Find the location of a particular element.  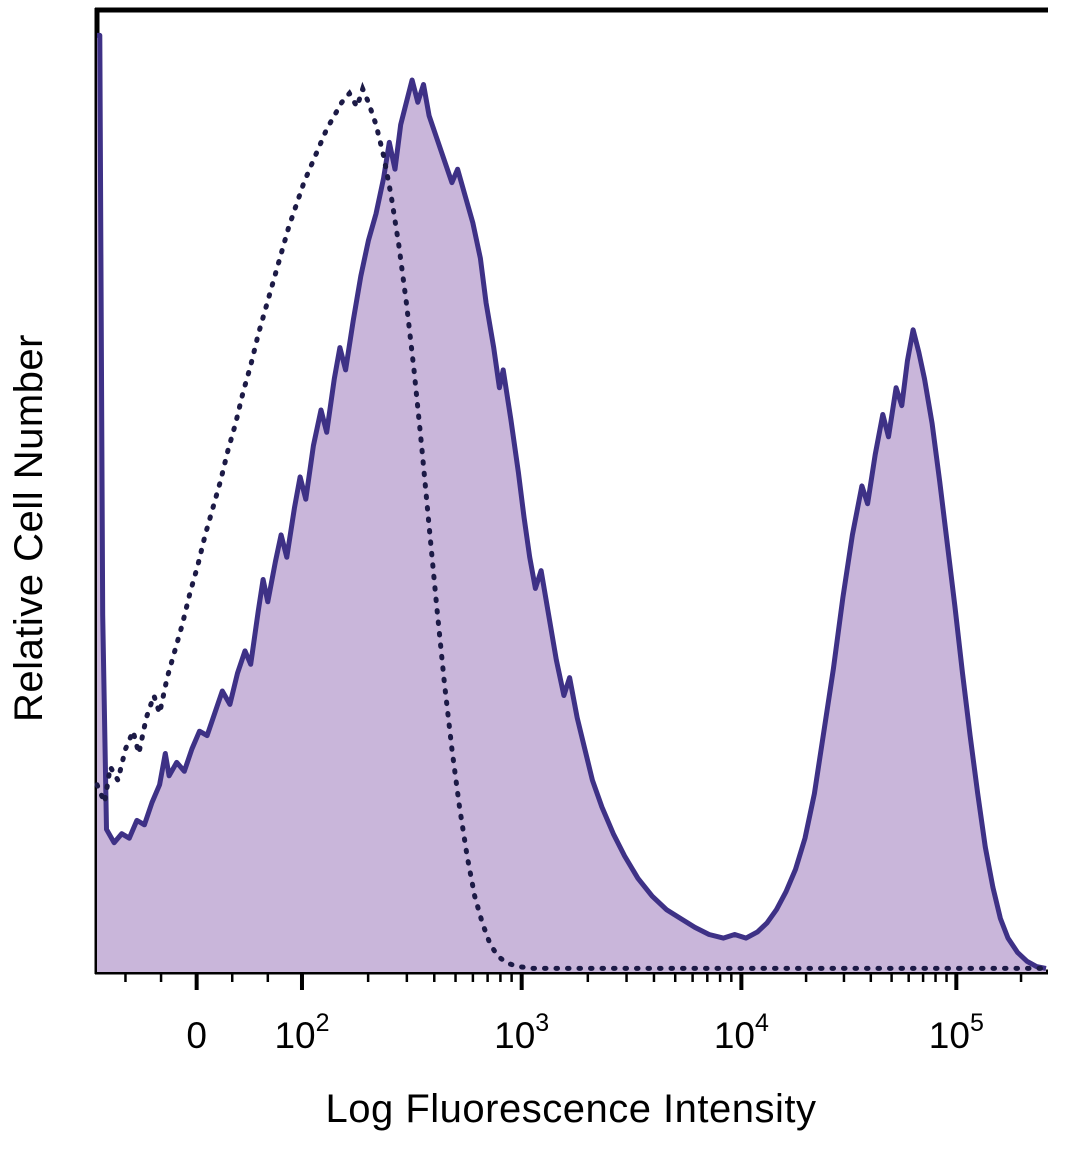

x-tick-label: 10³ is located at coordinates (521, 1032).